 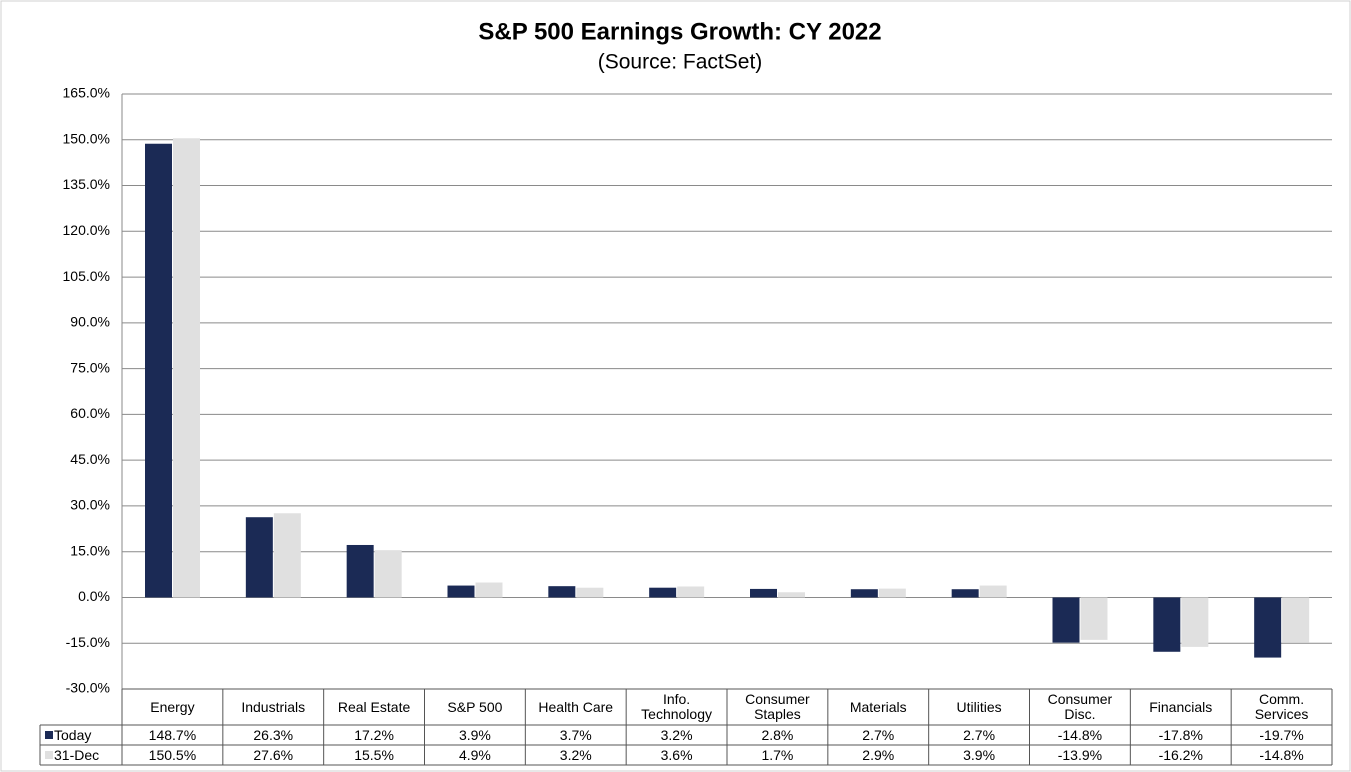 What do you see at coordinates (374, 706) in the screenshot?
I see `category-label: Real Estate` at bounding box center [374, 706].